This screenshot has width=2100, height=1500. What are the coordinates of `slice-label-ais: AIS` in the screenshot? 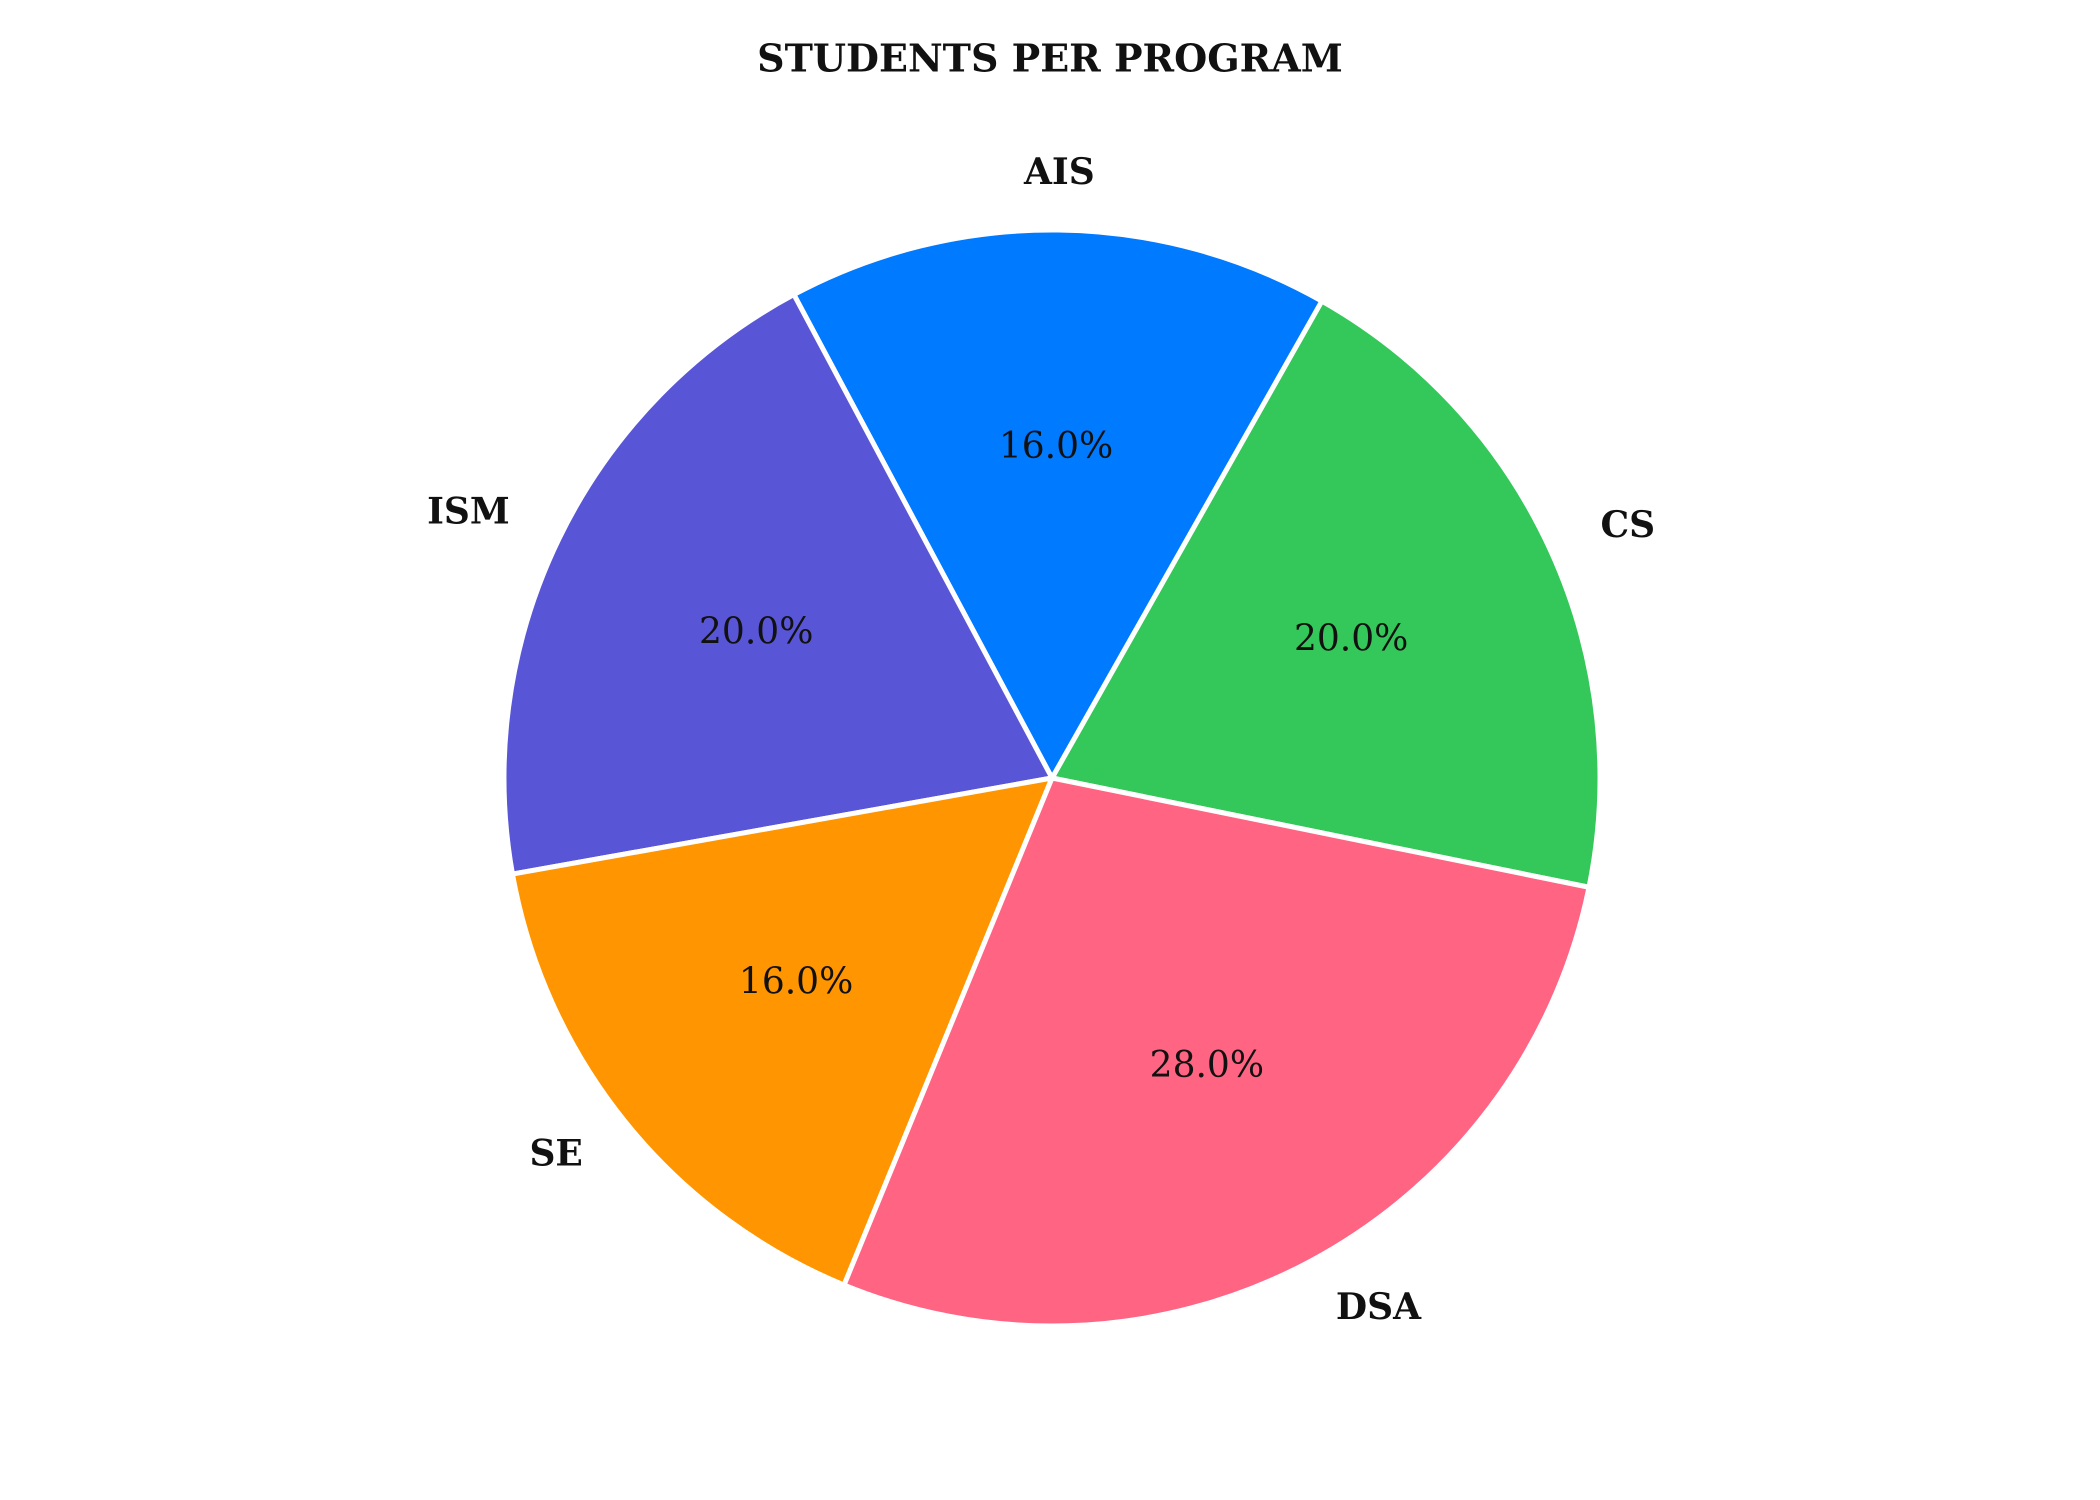 It's located at (1059, 172).